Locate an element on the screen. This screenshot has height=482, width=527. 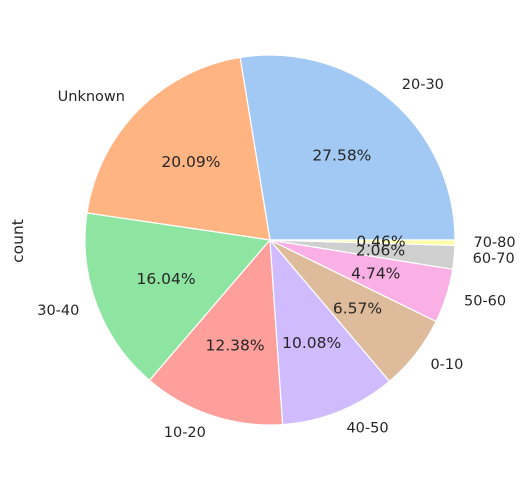
category-label: 70-80 is located at coordinates (494, 243).